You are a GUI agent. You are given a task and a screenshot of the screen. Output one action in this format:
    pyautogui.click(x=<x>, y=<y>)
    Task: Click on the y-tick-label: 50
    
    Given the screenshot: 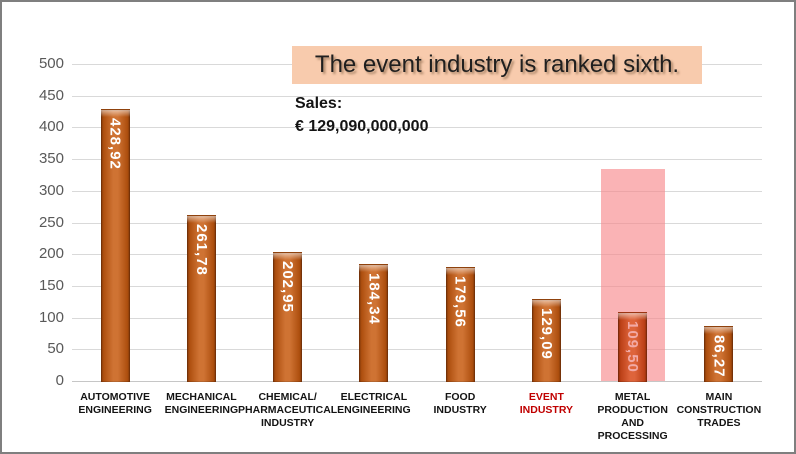 What is the action you would take?
    pyautogui.click(x=55, y=349)
    